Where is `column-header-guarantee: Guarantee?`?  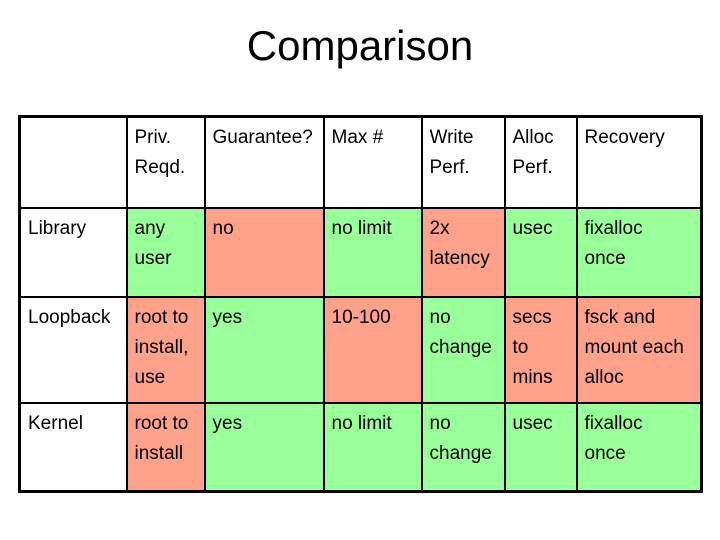 column-header-guarantee: Guarantee? is located at coordinates (264, 162).